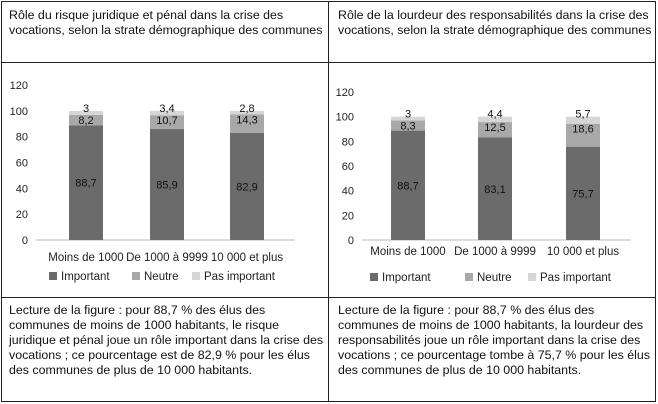 The width and height of the screenshot is (658, 404). Describe the element at coordinates (246, 120) in the screenshot. I see `data-label: 14,3` at that location.